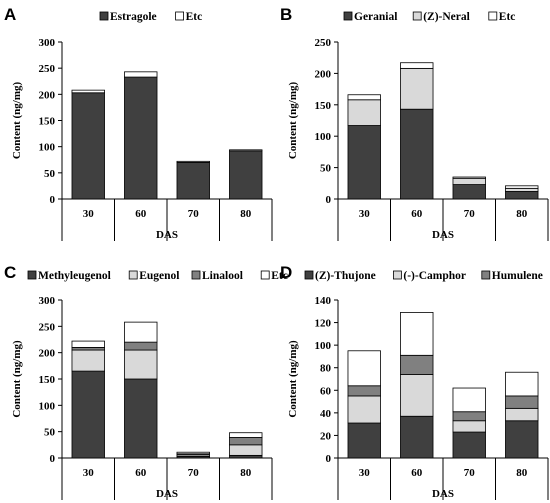 The image size is (550, 503). What do you see at coordinates (17, 379) in the screenshot?
I see `panel-c-y-axis-title: Content (ng/mg)` at bounding box center [17, 379].